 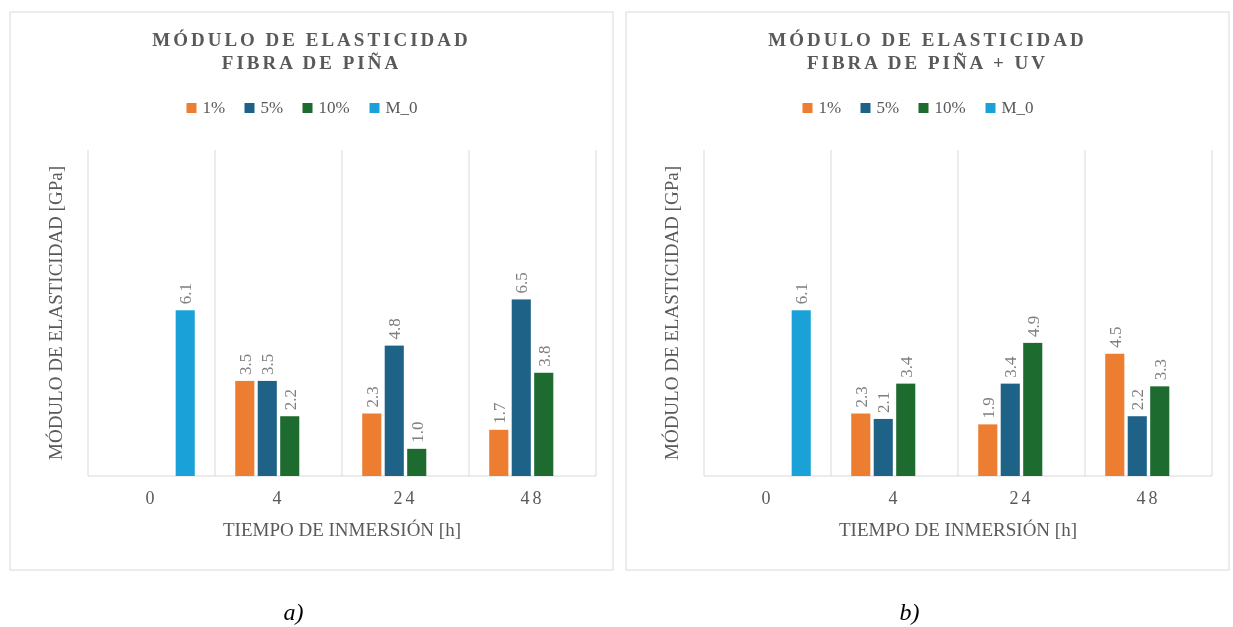 I want to click on data-label: 1.0, so click(x=417, y=432).